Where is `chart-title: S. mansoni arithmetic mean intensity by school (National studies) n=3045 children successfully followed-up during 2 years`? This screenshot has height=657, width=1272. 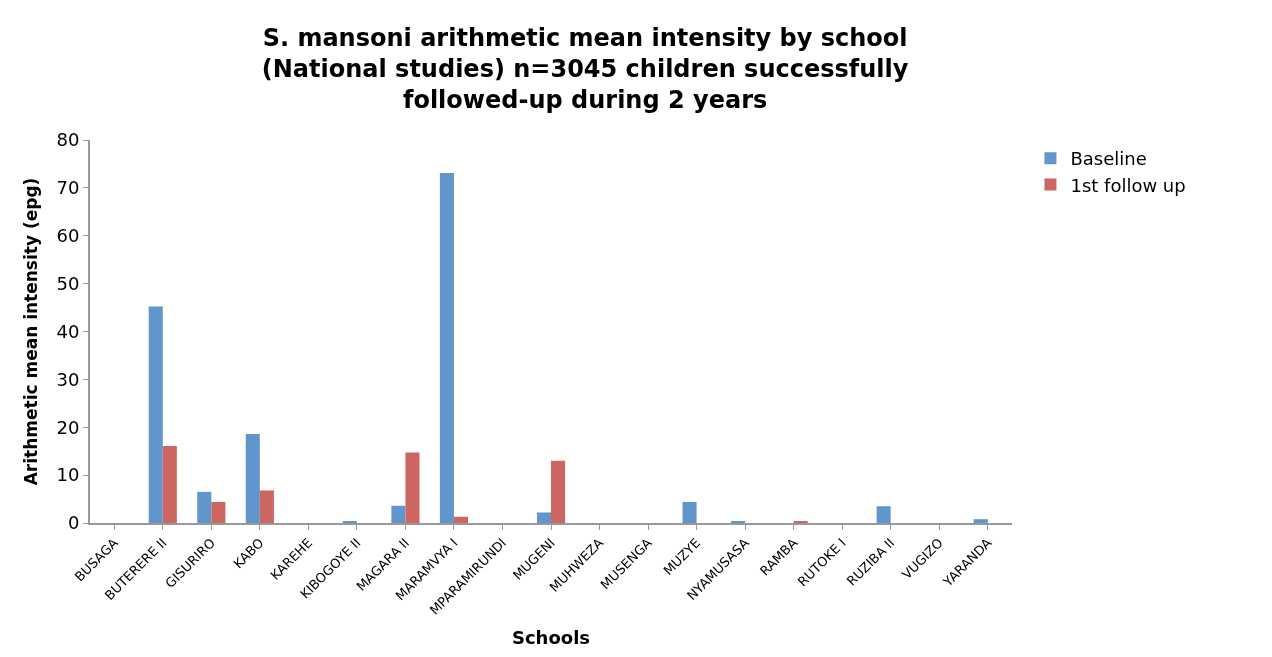
chart-title: S. mansoni arithmetic mean intensity by school (National studies) n=3045 children successfully followed-up during 2 years is located at coordinates (585, 69).